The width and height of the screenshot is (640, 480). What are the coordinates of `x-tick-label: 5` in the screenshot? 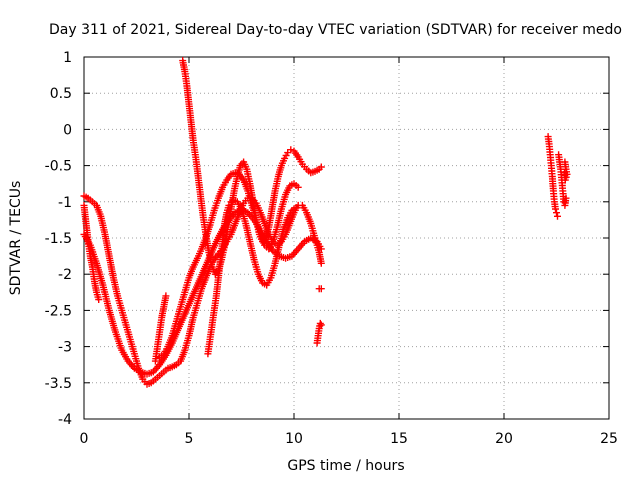 It's located at (189, 439).